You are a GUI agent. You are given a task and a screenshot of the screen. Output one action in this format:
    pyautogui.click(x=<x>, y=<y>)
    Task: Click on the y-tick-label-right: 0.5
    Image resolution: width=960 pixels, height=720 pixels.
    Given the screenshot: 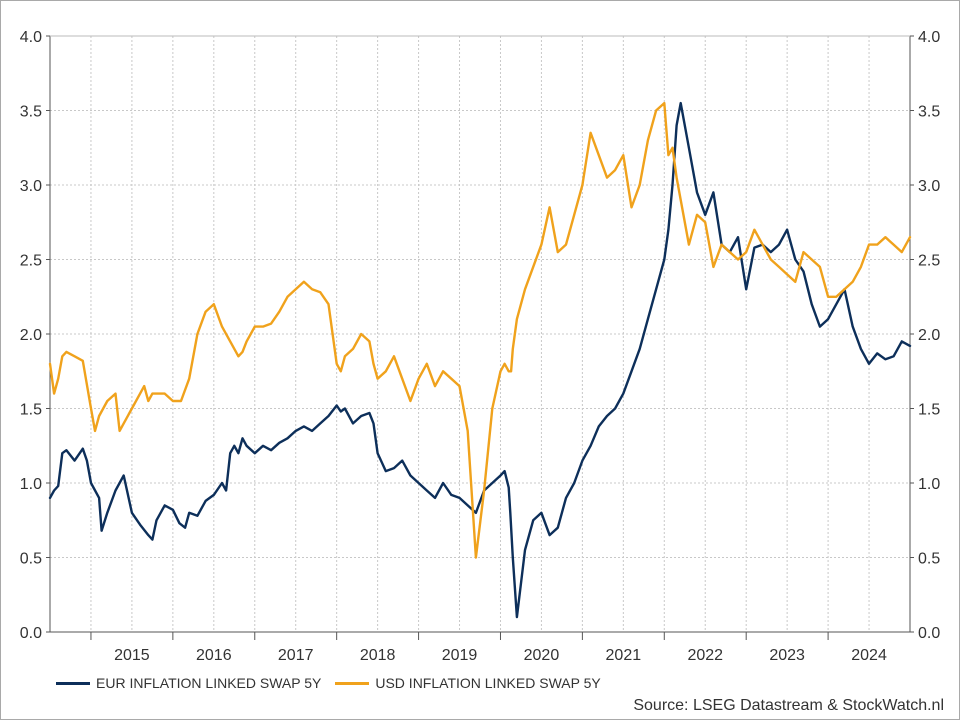 What is the action you would take?
    pyautogui.click(x=929, y=559)
    